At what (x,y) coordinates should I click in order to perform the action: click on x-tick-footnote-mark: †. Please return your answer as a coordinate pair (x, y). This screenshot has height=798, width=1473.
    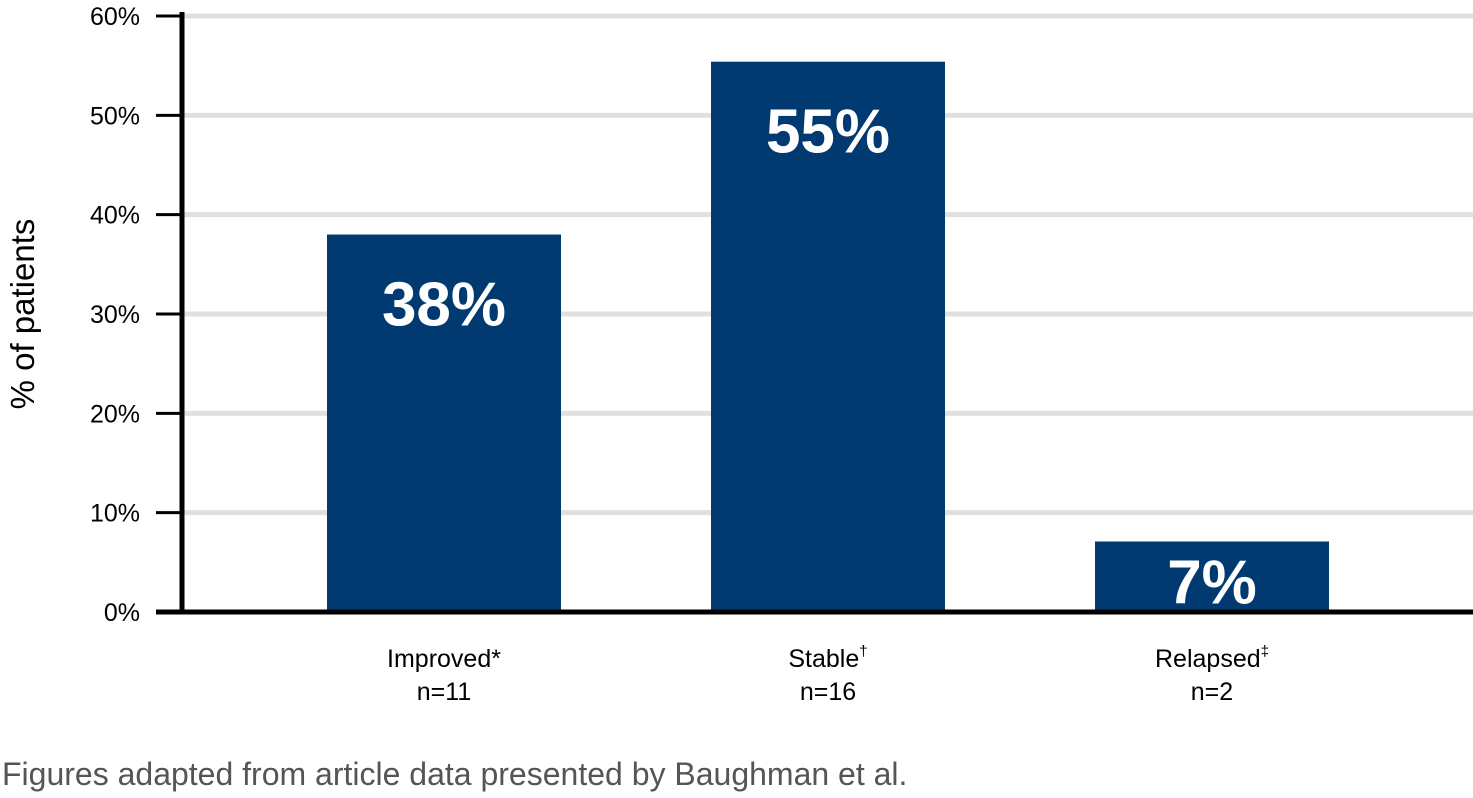
    Looking at the image, I should click on (863, 651).